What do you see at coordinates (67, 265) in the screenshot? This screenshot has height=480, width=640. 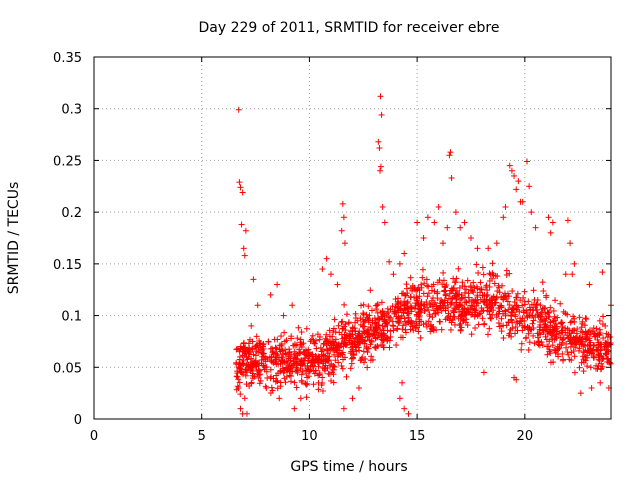 I see `y-tick-label: 0.15` at bounding box center [67, 265].